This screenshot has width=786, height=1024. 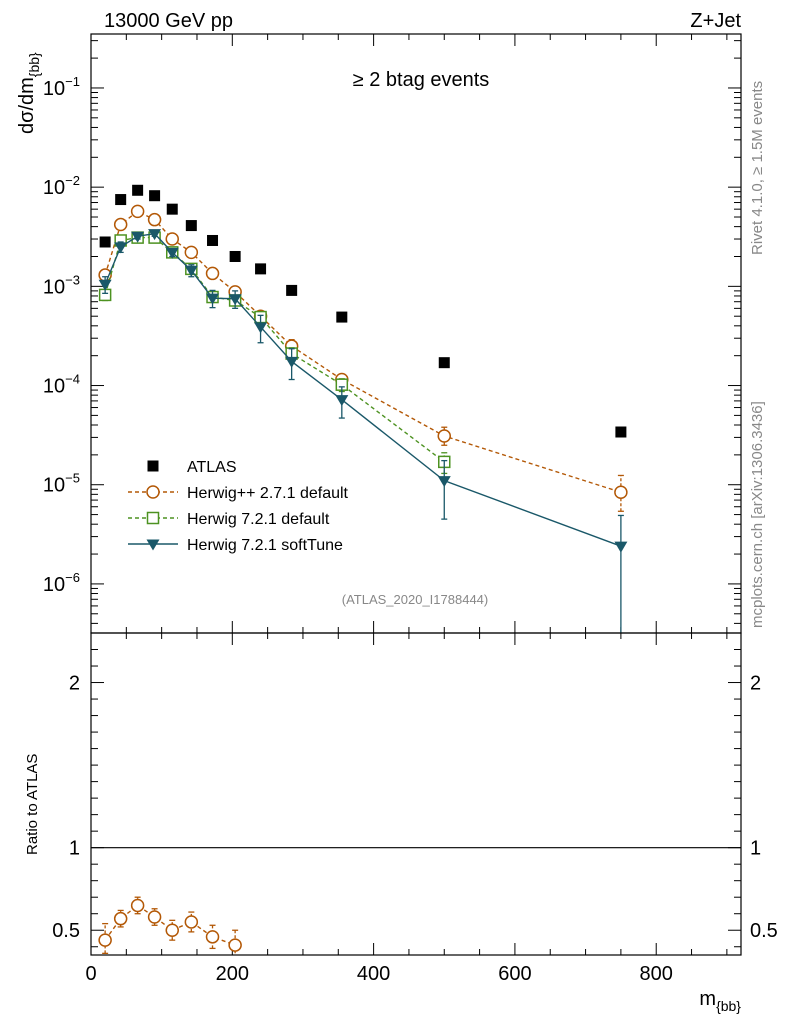 I want to click on legend-label: Herwig 7.2.1 softTune, so click(x=265, y=545).